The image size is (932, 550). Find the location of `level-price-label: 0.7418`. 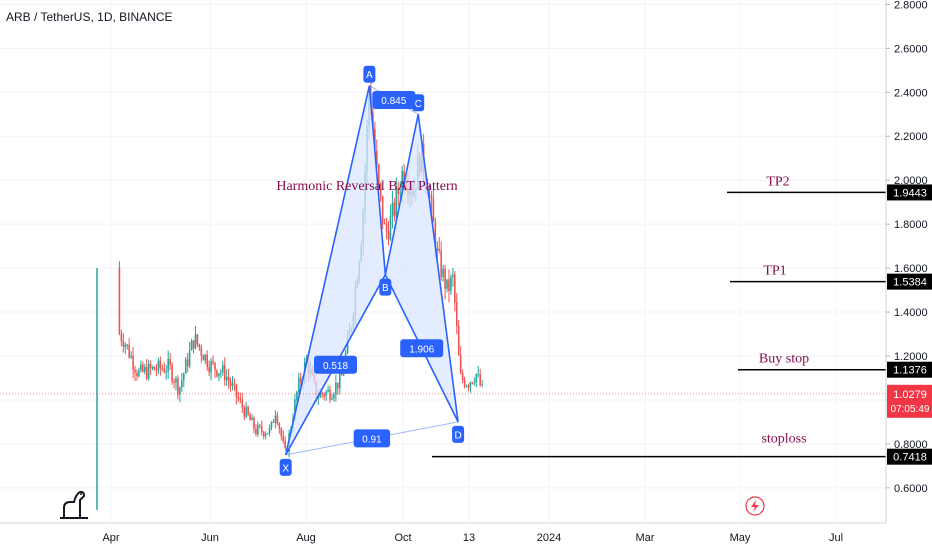

level-price-label: 0.7418 is located at coordinates (910, 458).